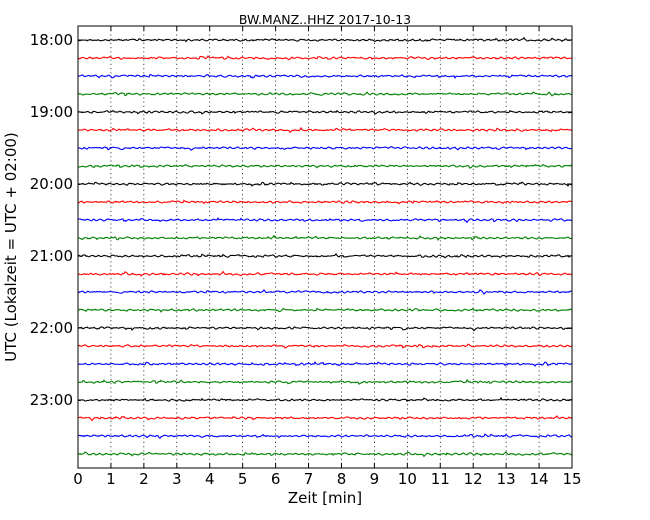  I want to click on y-tick-label: 22:00, so click(51, 328).